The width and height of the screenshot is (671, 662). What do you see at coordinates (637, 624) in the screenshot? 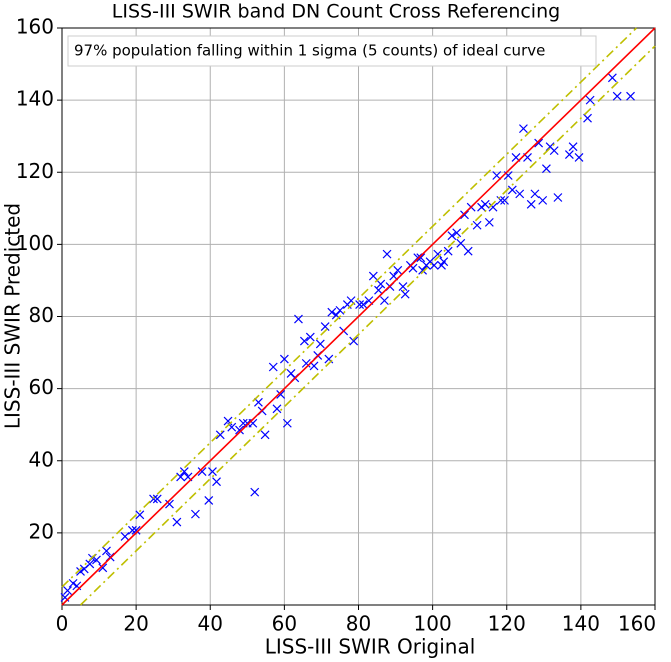
I see `x-tick-label: 160` at bounding box center [637, 624].